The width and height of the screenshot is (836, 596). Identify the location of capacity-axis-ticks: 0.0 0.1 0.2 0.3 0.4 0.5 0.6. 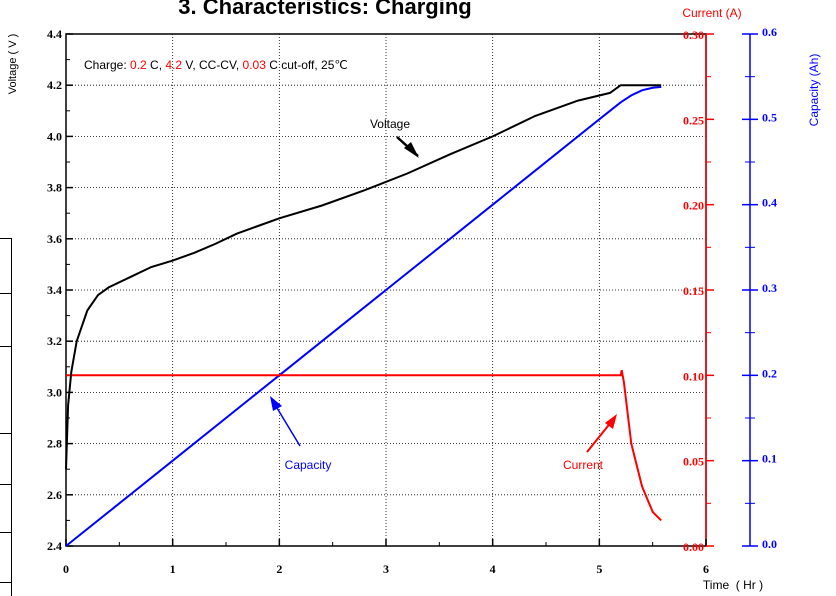
(759, 288).